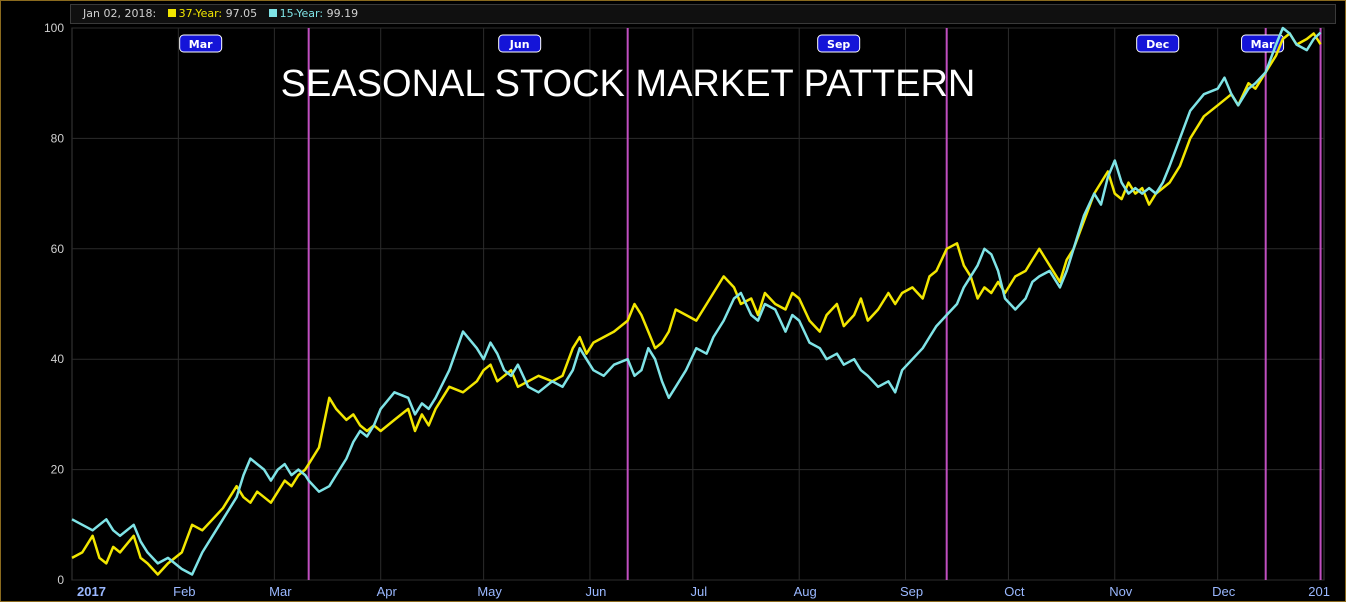 The width and height of the screenshot is (1346, 602). I want to click on y-tick-label: 60, so click(58, 249).